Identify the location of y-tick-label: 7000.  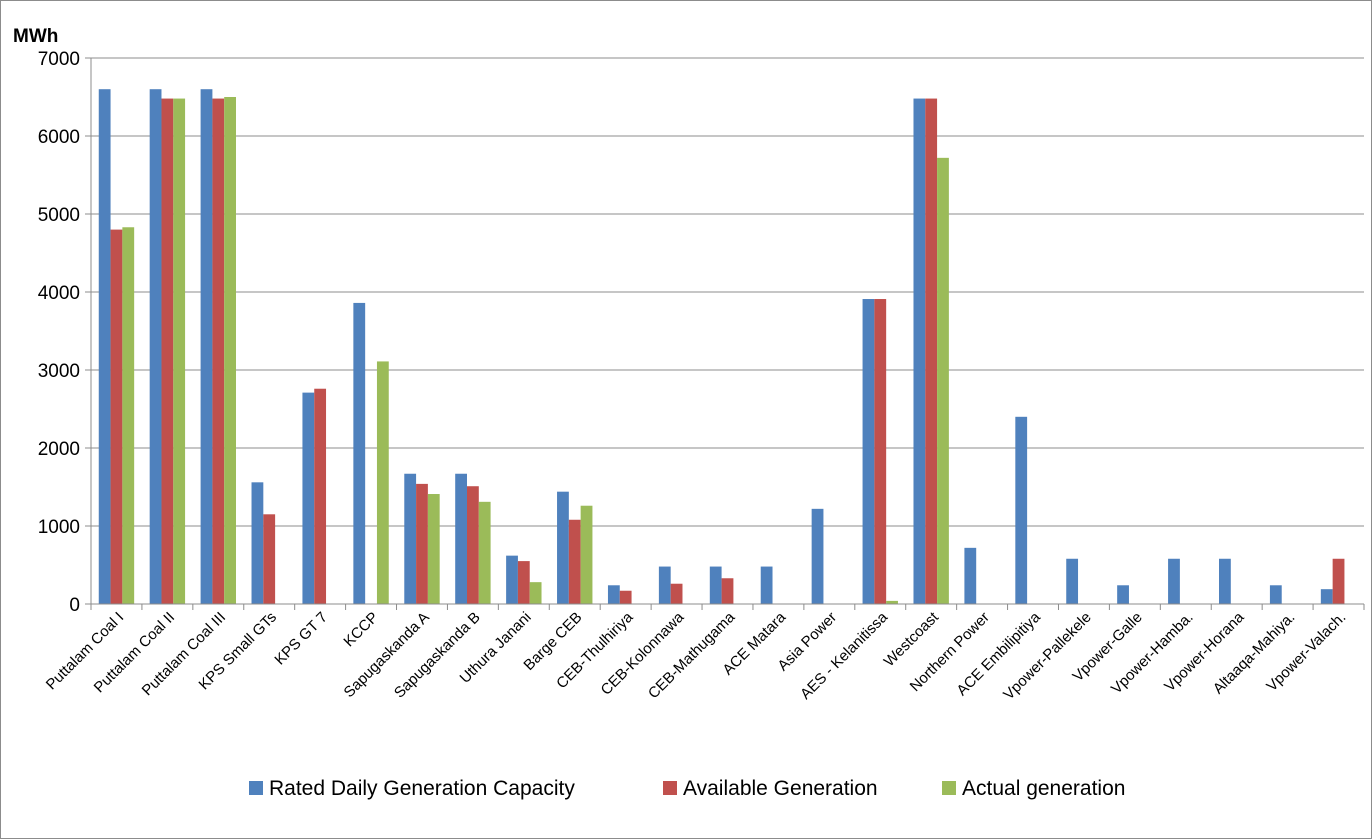
(59, 59).